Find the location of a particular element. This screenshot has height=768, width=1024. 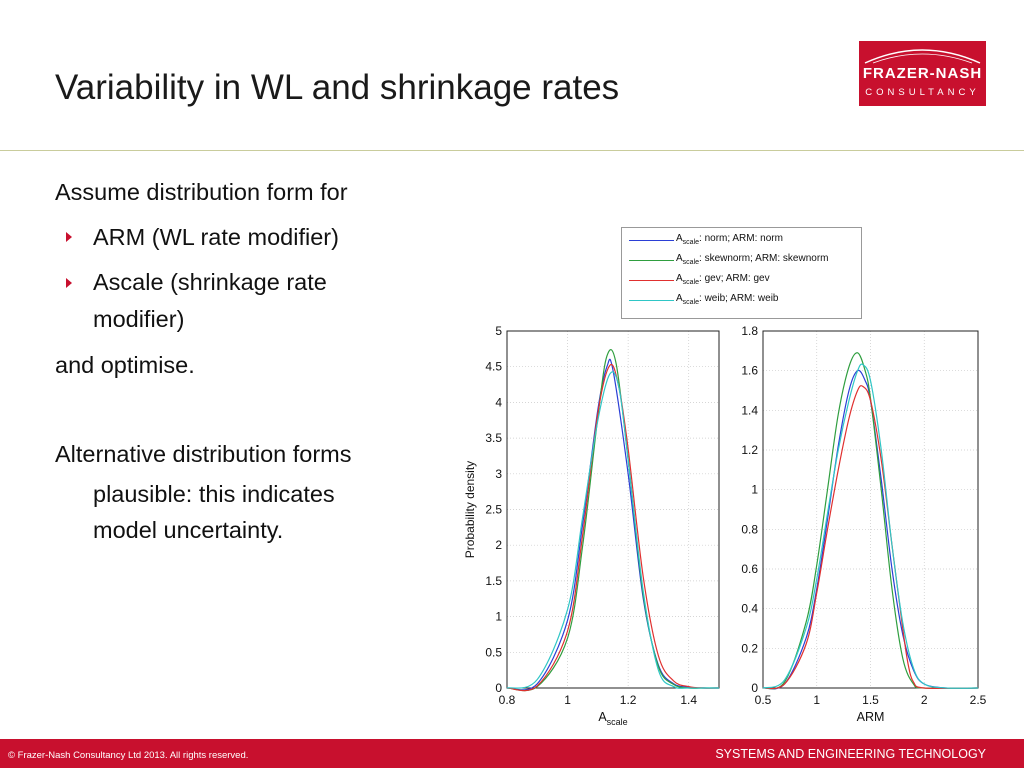

bullet-ascale-line2: modifier) is located at coordinates (139, 319).